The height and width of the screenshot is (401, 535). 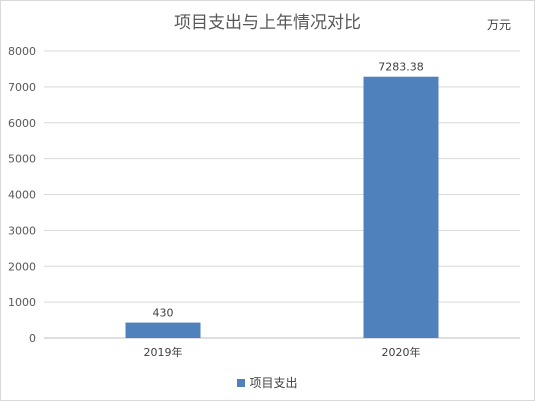 I want to click on y-tick-label: 8000, so click(x=22, y=51).